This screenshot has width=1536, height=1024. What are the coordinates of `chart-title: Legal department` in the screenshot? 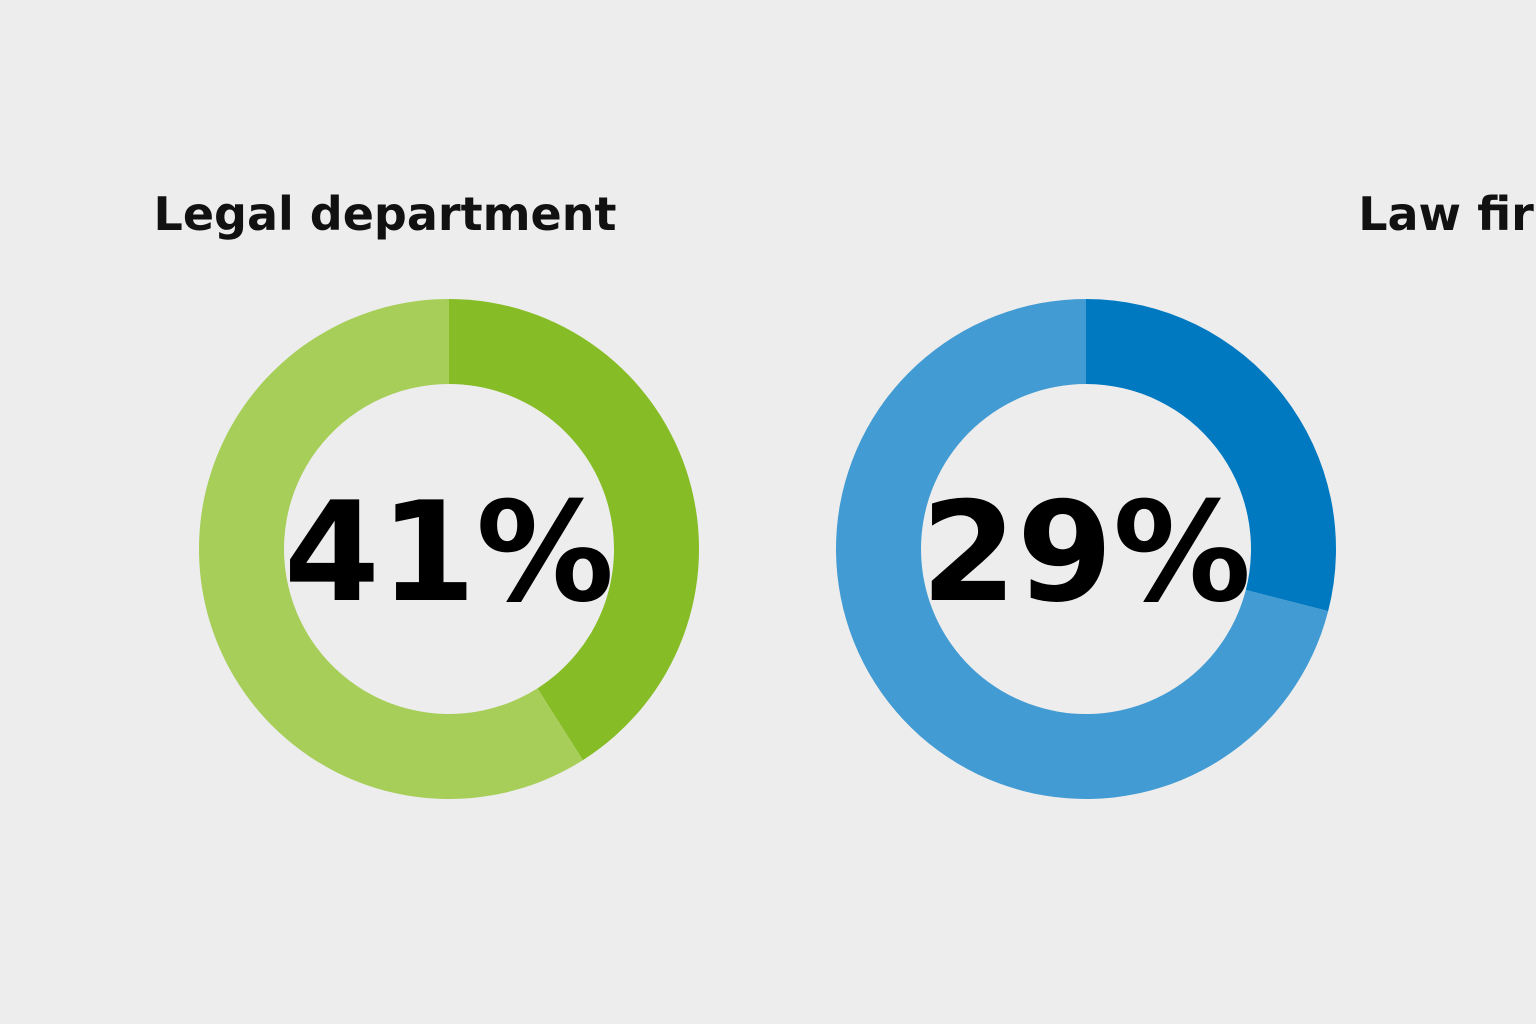 It's located at (385, 214).